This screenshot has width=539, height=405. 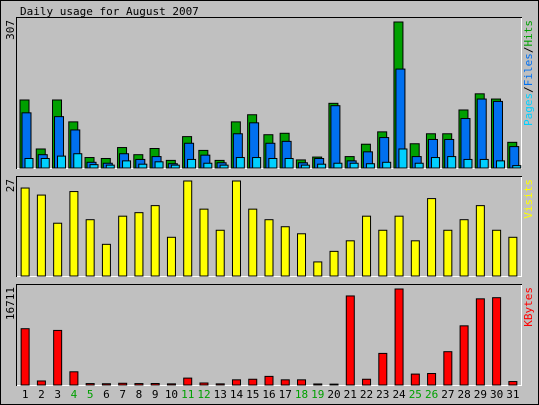 I want to click on y-max-label: 307, so click(x=10, y=30).